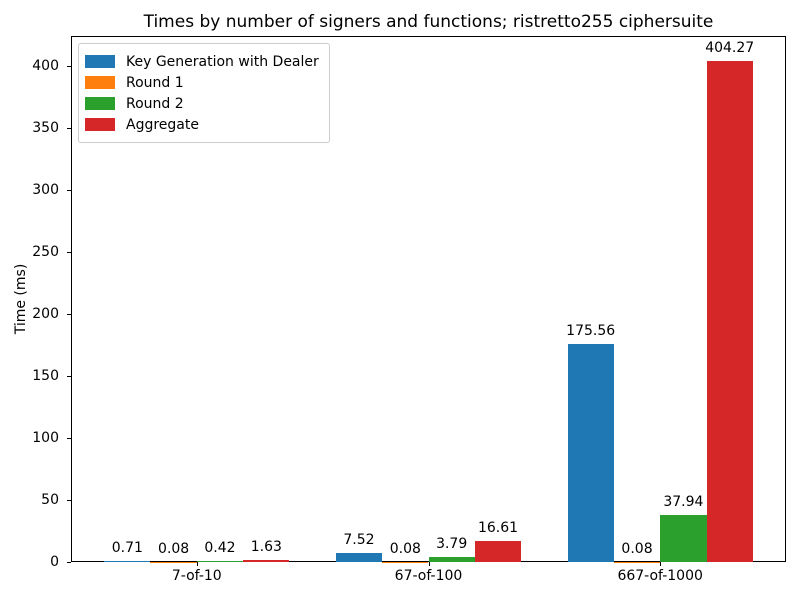 This screenshot has height=600, width=800. Describe the element at coordinates (45, 314) in the screenshot. I see `y-tick-label: 200` at that location.